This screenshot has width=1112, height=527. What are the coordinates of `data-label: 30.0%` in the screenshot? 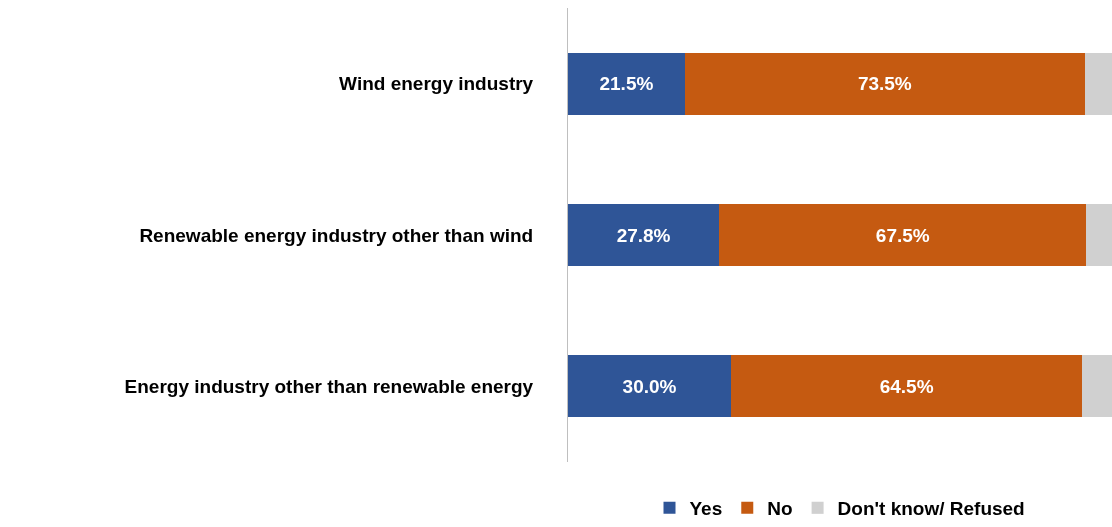 It's located at (649, 386).